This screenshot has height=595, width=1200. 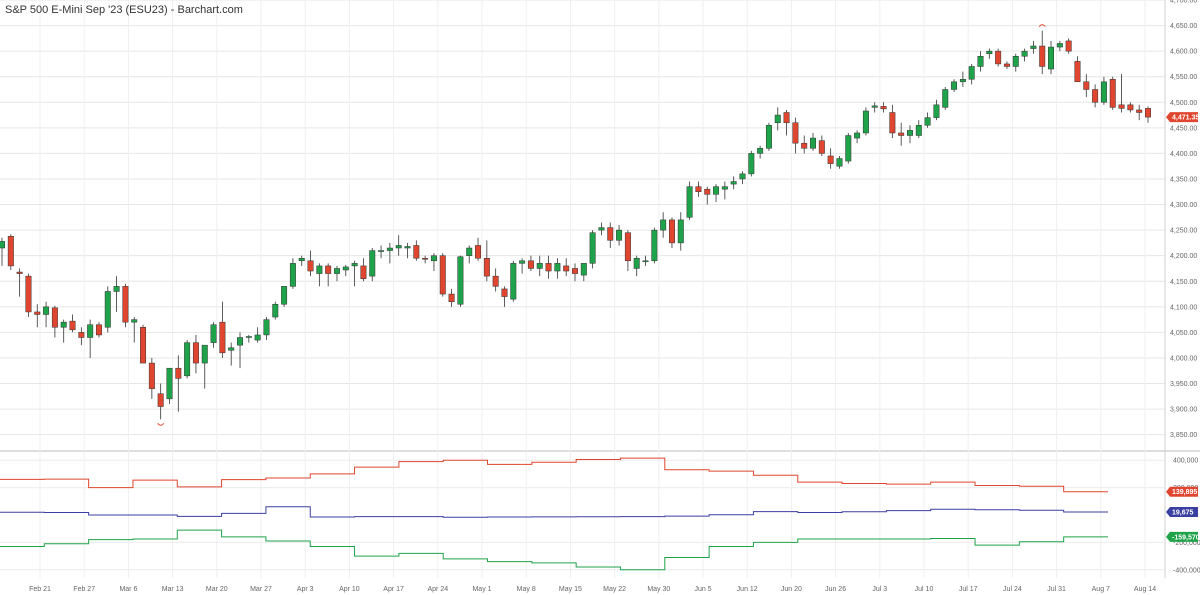 What do you see at coordinates (1183, 435) in the screenshot?
I see `price-tick-label: 3,850.00` at bounding box center [1183, 435].